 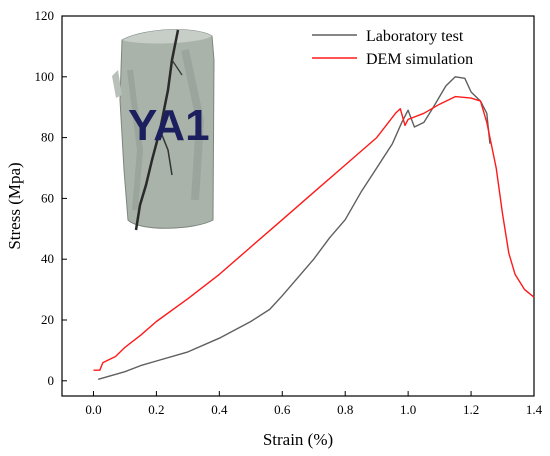 I want to click on y-tick-label: 60, so click(x=47, y=197).